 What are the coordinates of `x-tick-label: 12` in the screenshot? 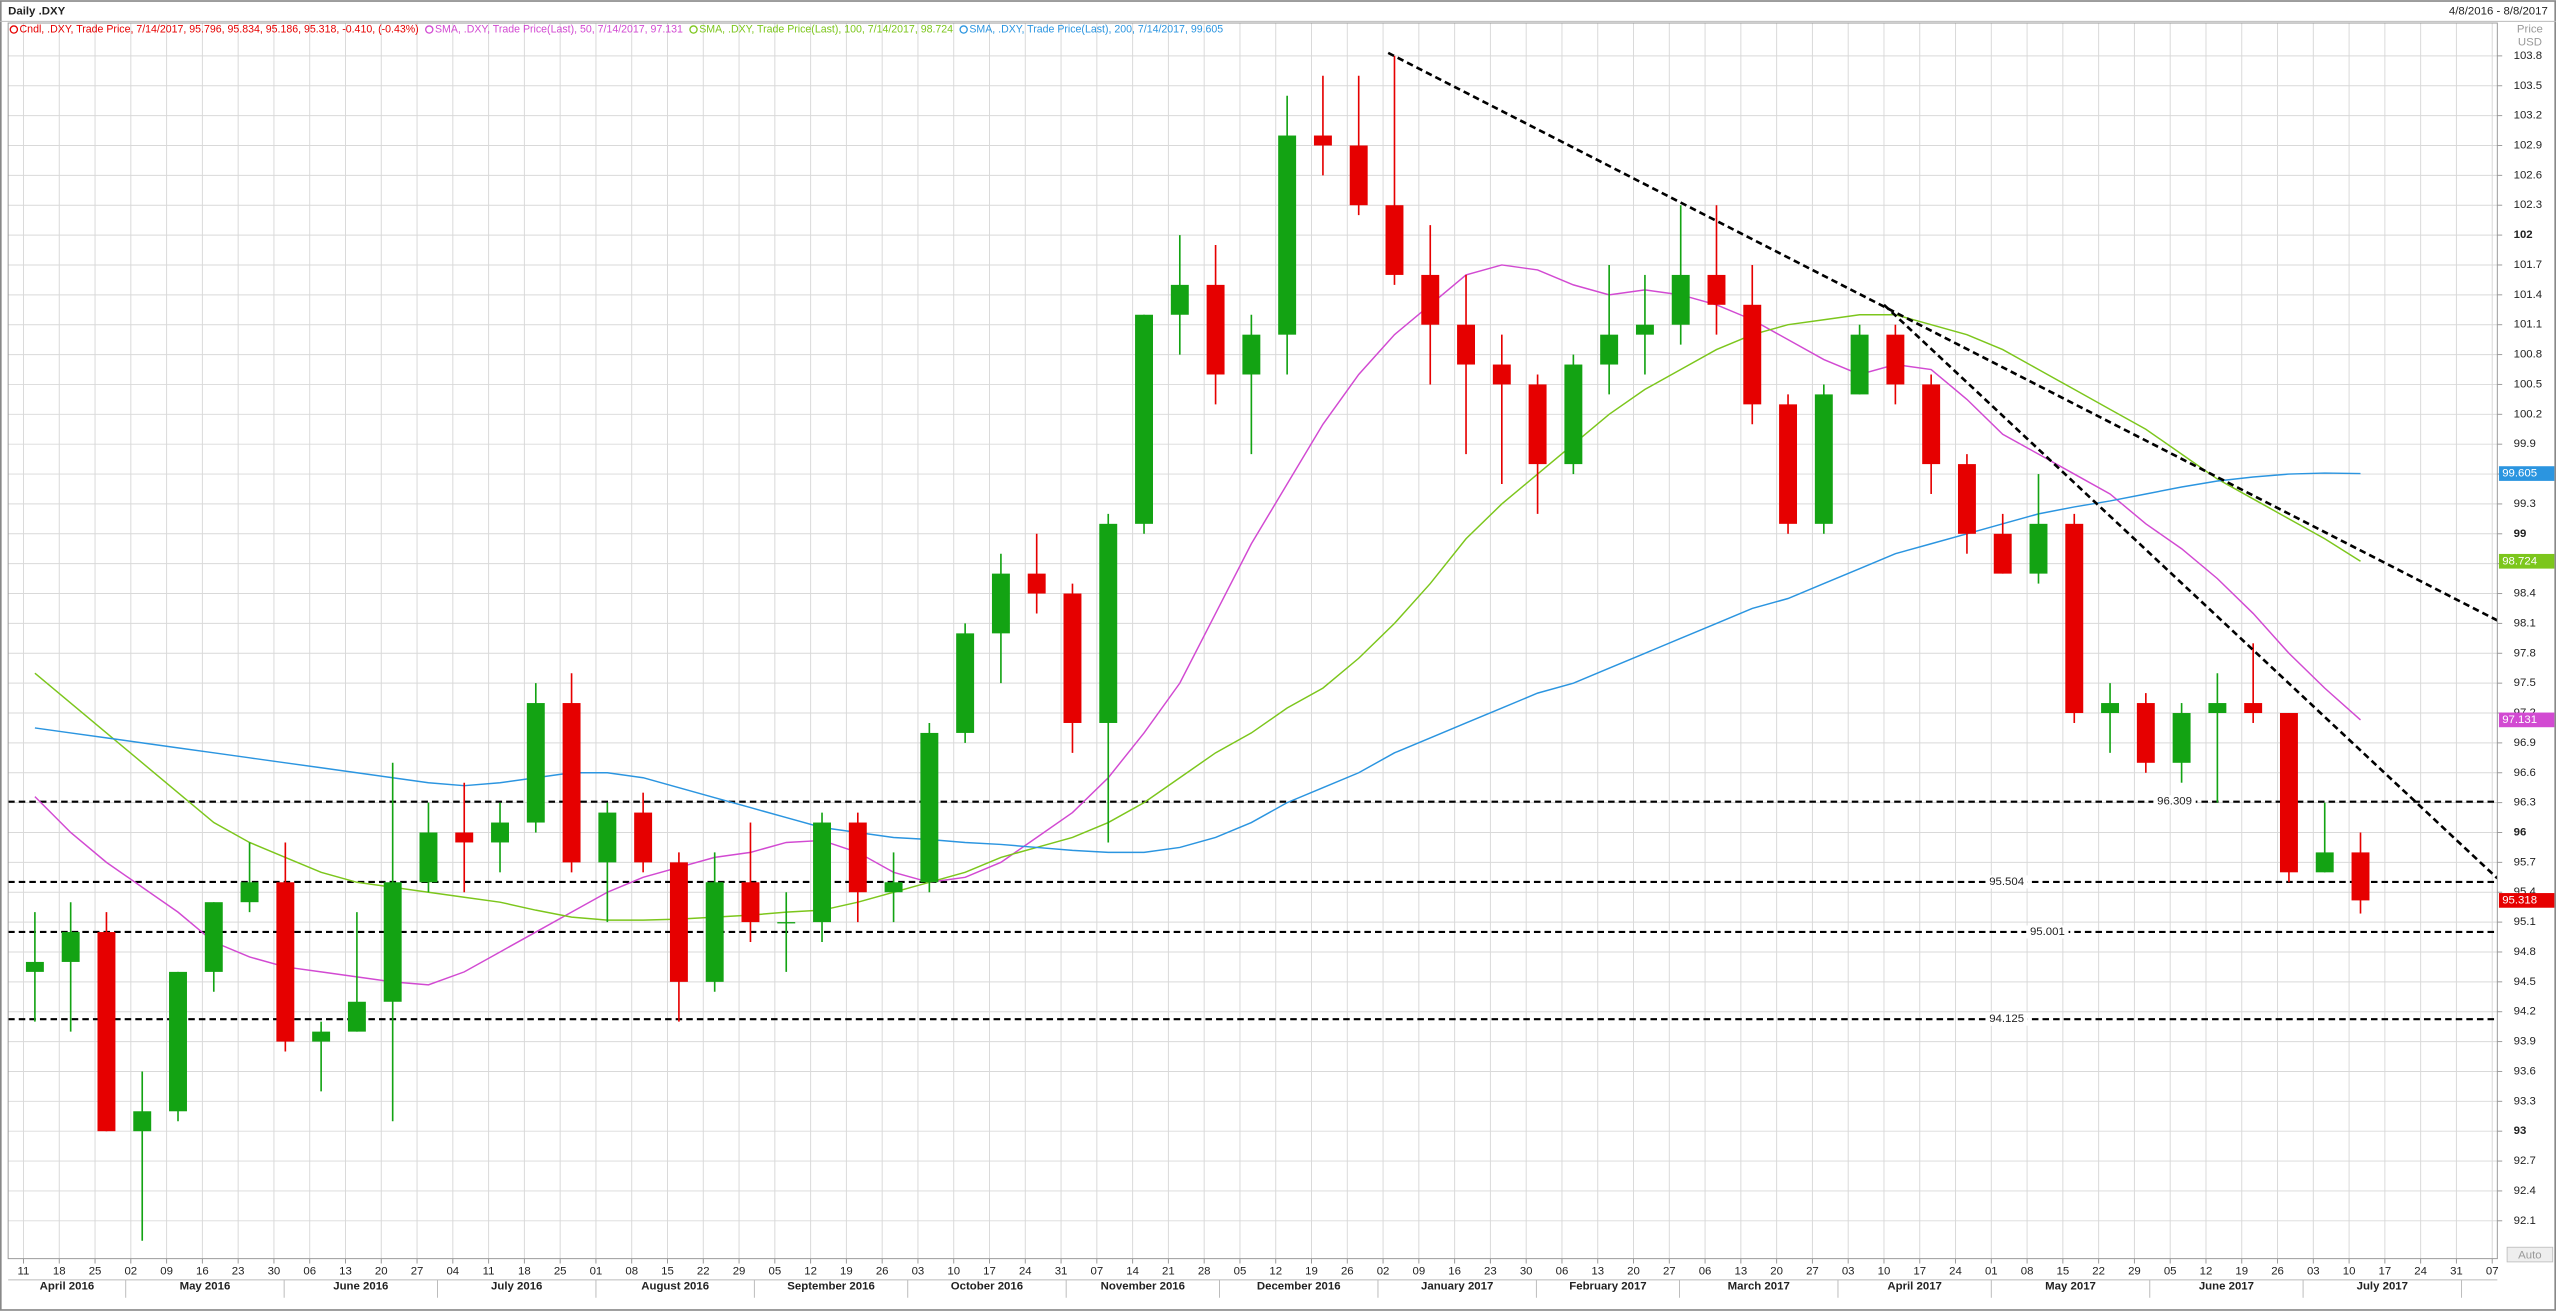 It's located at (810, 1272).